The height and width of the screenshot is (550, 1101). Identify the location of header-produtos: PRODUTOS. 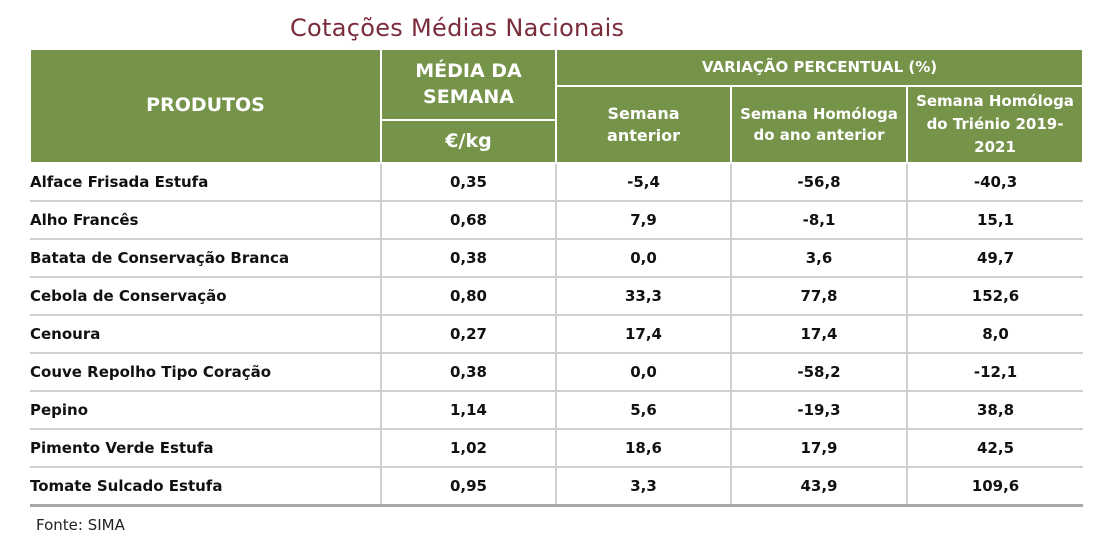
(205, 106).